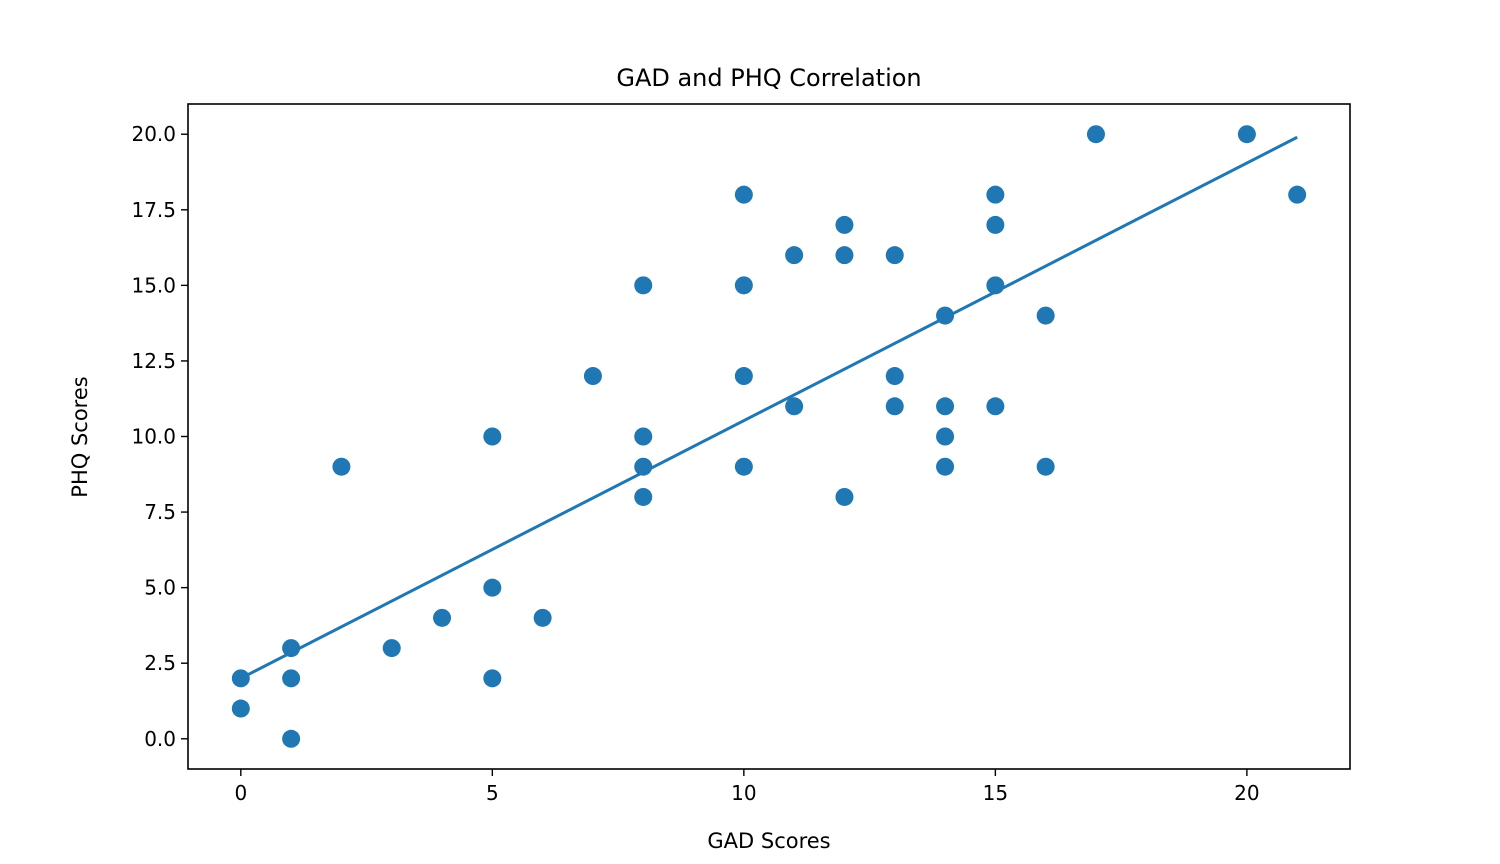 Image resolution: width=1500 pixels, height=864 pixels. Describe the element at coordinates (743, 793) in the screenshot. I see `x-tick-label: 10` at that location.